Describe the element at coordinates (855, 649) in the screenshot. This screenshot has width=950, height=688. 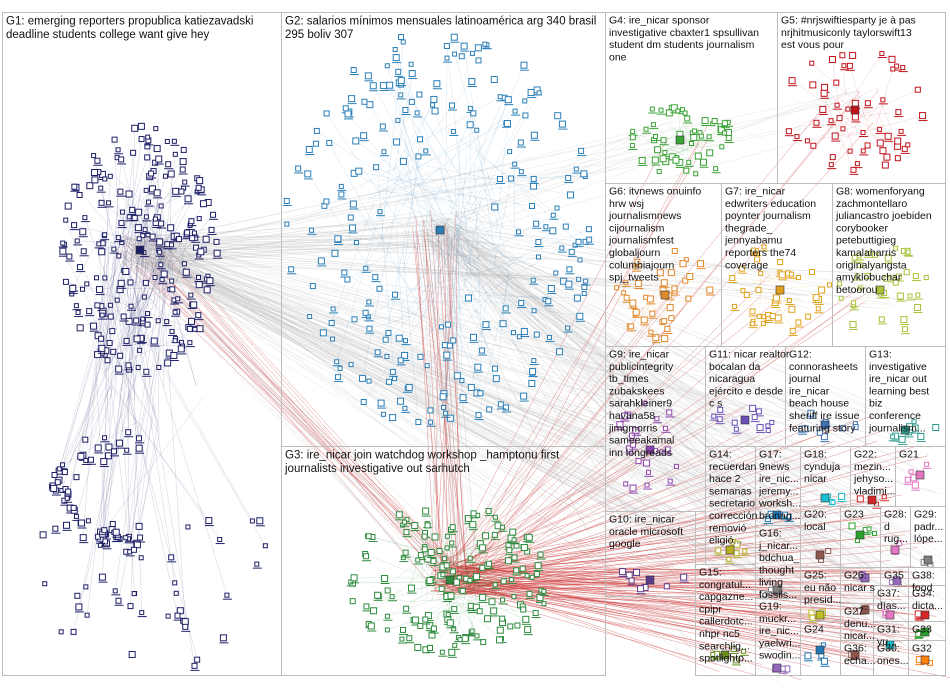
I see `group-label: G36:` at that location.